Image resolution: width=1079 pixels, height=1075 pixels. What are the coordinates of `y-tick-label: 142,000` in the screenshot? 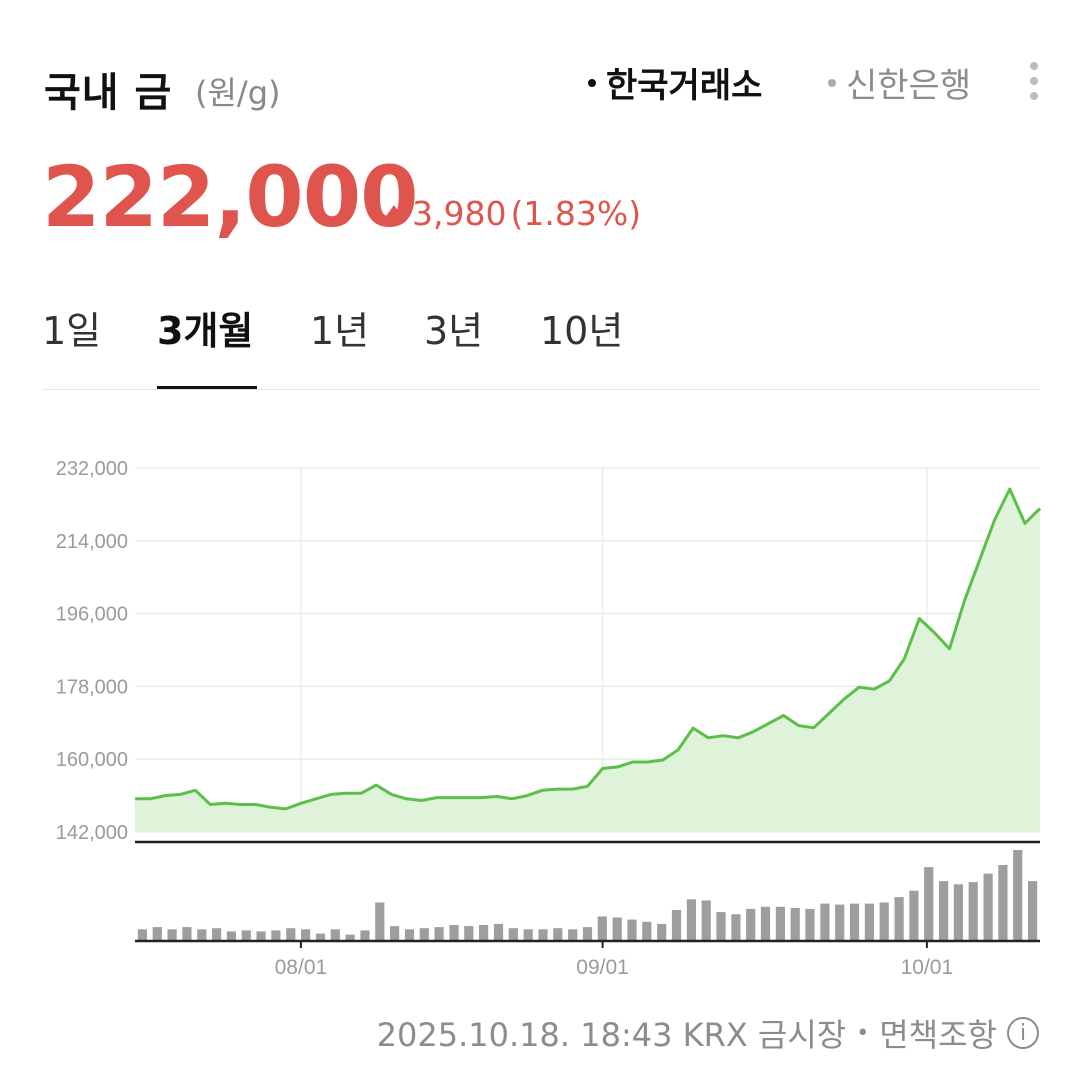 It's located at (92, 833).